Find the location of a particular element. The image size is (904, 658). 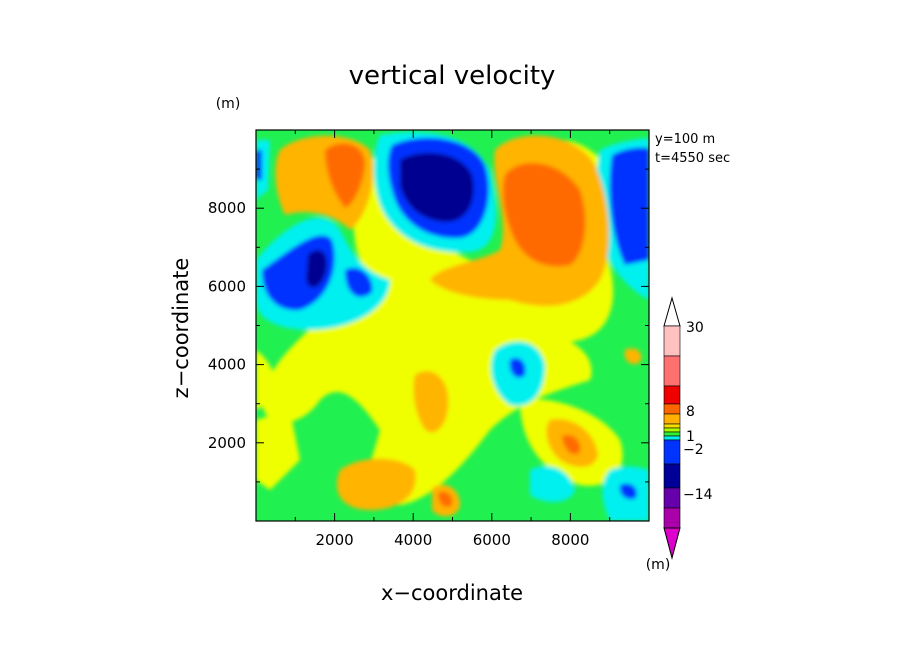

y-tick-label: 6000 is located at coordinates (227, 286).